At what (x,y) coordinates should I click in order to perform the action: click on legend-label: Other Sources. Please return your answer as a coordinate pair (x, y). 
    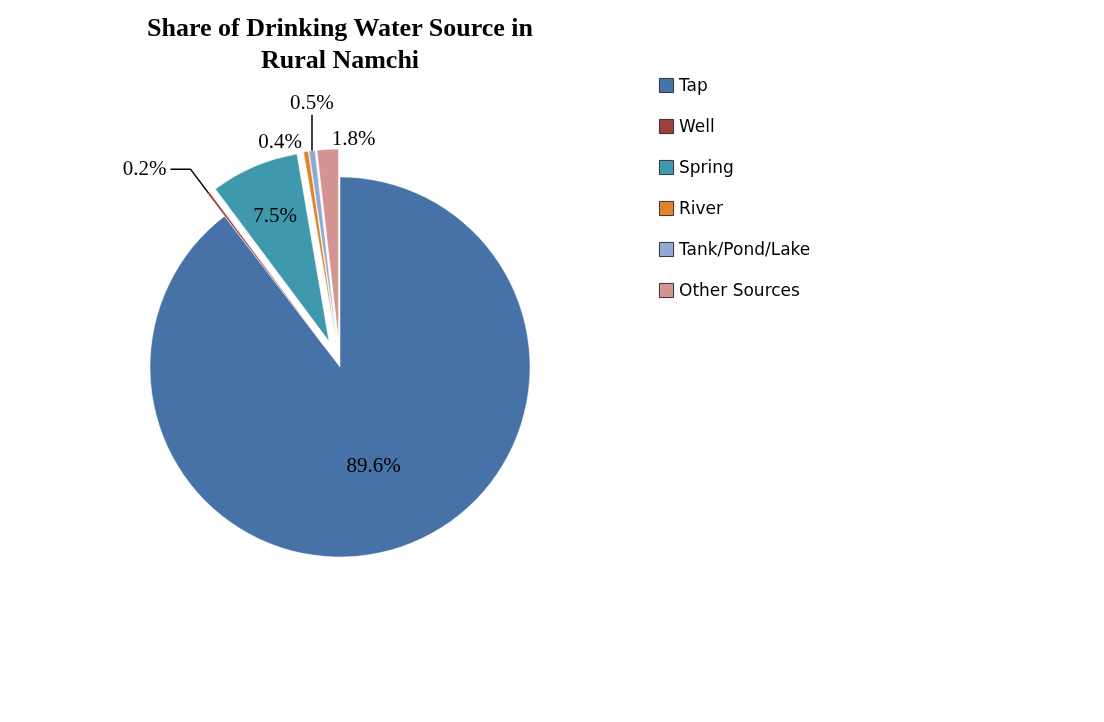
    Looking at the image, I should click on (740, 289).